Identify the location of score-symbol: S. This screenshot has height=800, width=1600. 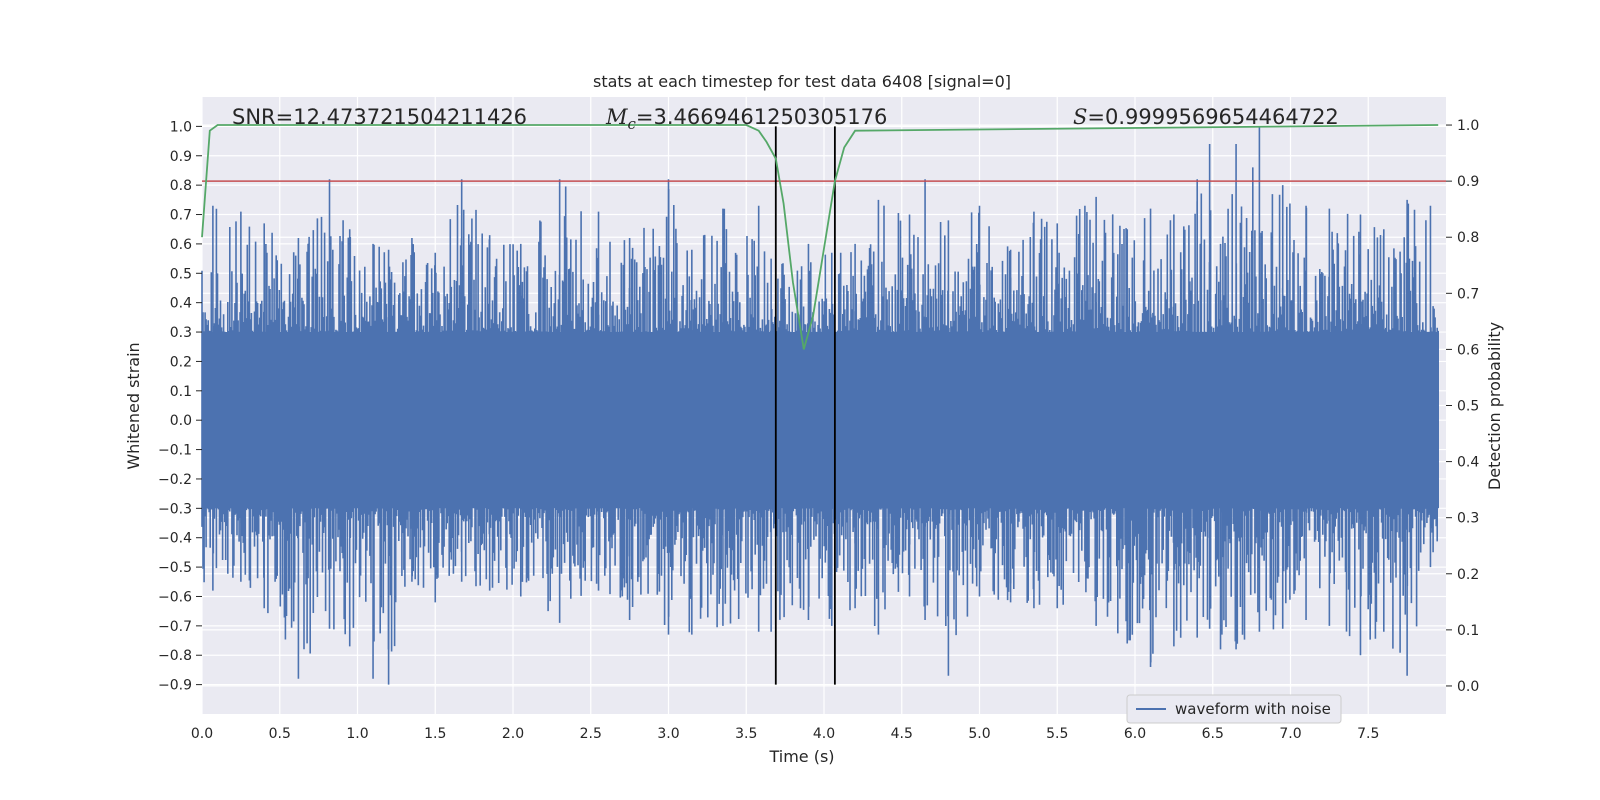
(1080, 117).